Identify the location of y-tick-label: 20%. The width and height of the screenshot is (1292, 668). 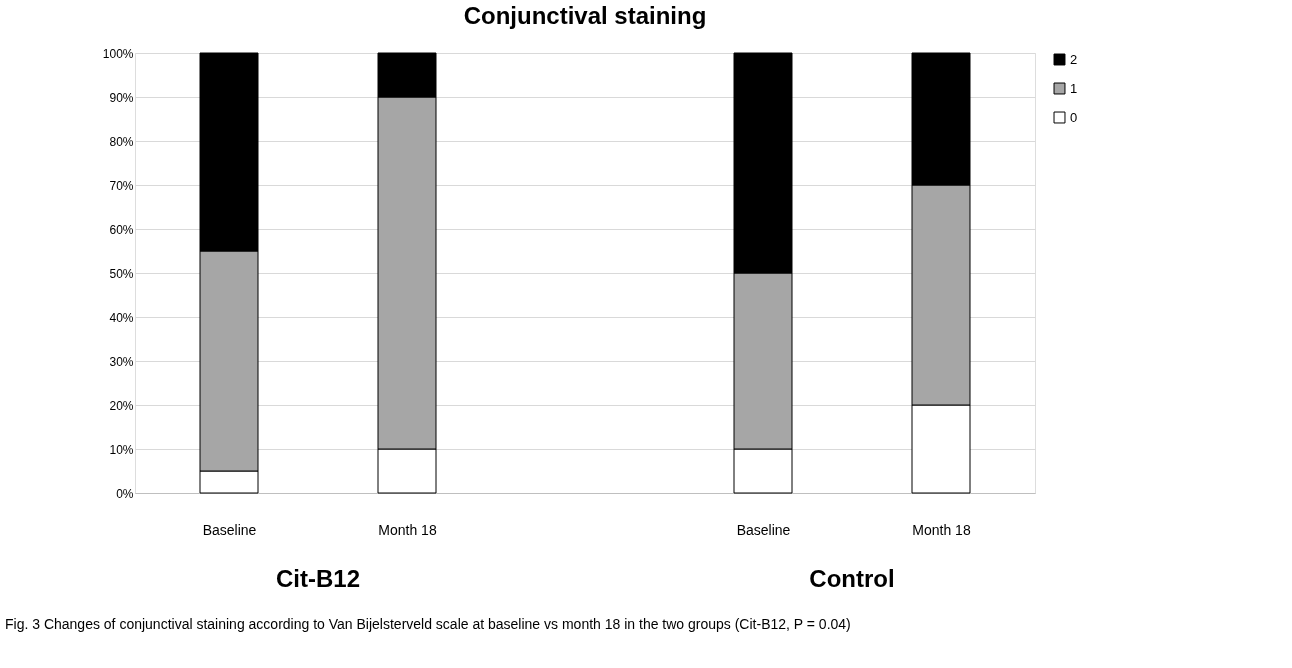
(121, 405).